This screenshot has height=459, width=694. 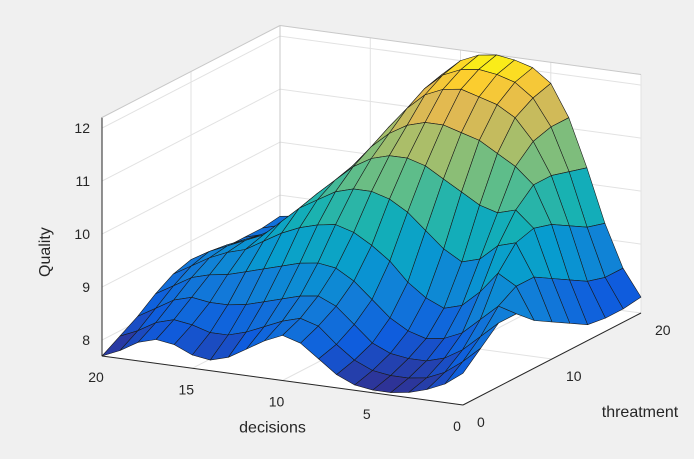 What do you see at coordinates (96, 377) in the screenshot?
I see `x-tick-label: 20` at bounding box center [96, 377].